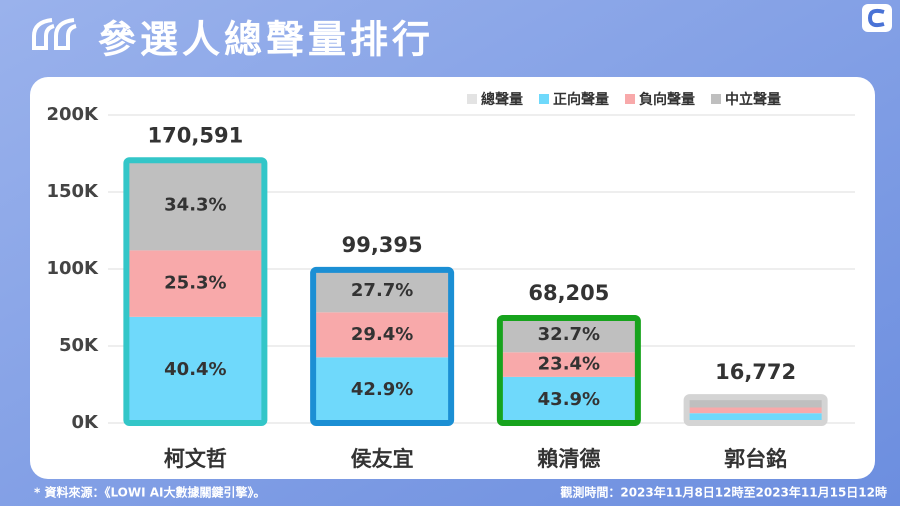  I want to click on segment-label: 32.7%, so click(569, 334).